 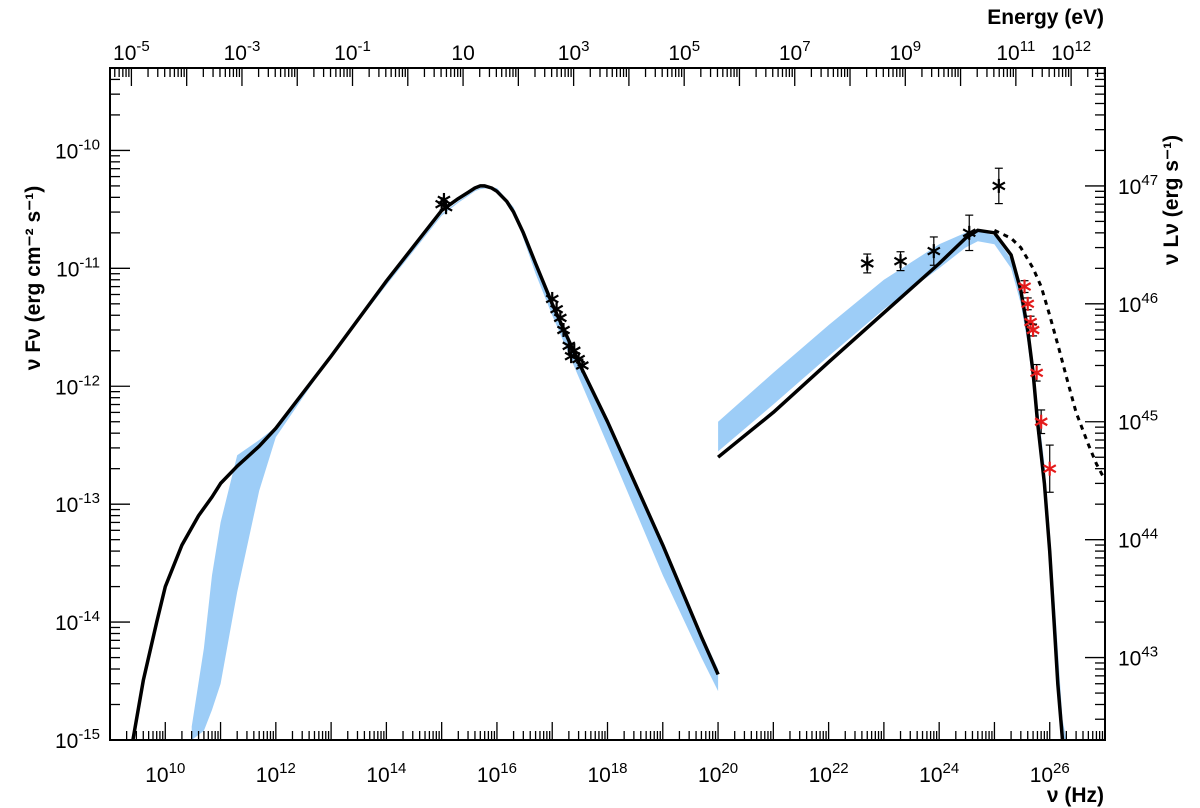 What do you see at coordinates (1138, 657) in the screenshot?
I see `y2-tick-label: 1043` at bounding box center [1138, 657].